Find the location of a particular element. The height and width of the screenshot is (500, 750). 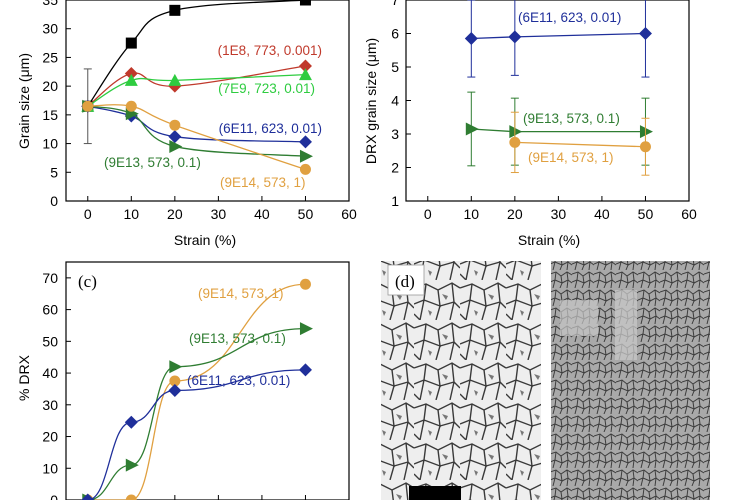

x-axis-label-a: Strain (%) is located at coordinates (205, 240).